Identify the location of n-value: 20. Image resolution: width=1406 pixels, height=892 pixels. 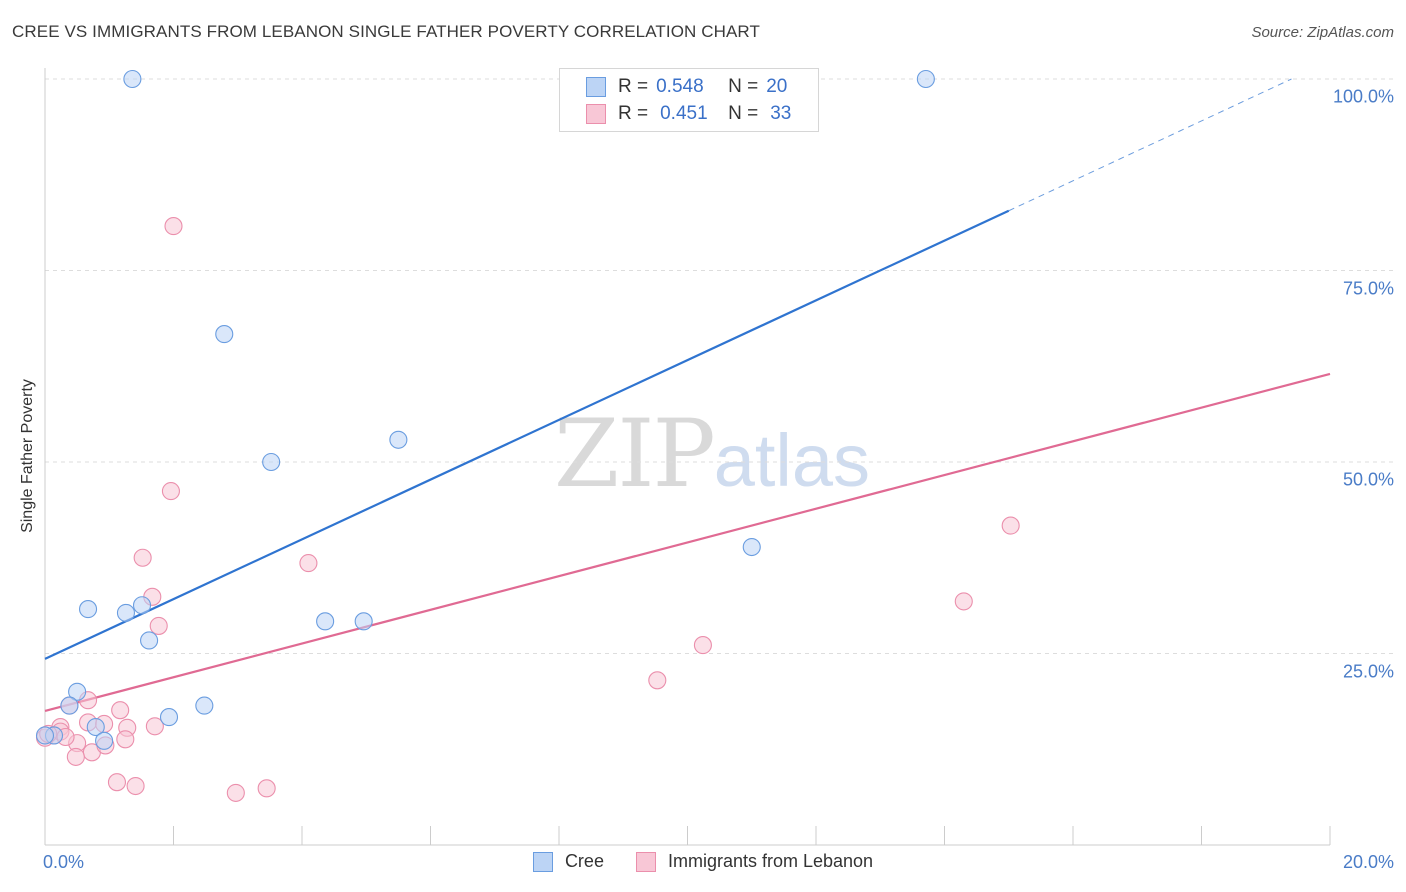
(777, 86).